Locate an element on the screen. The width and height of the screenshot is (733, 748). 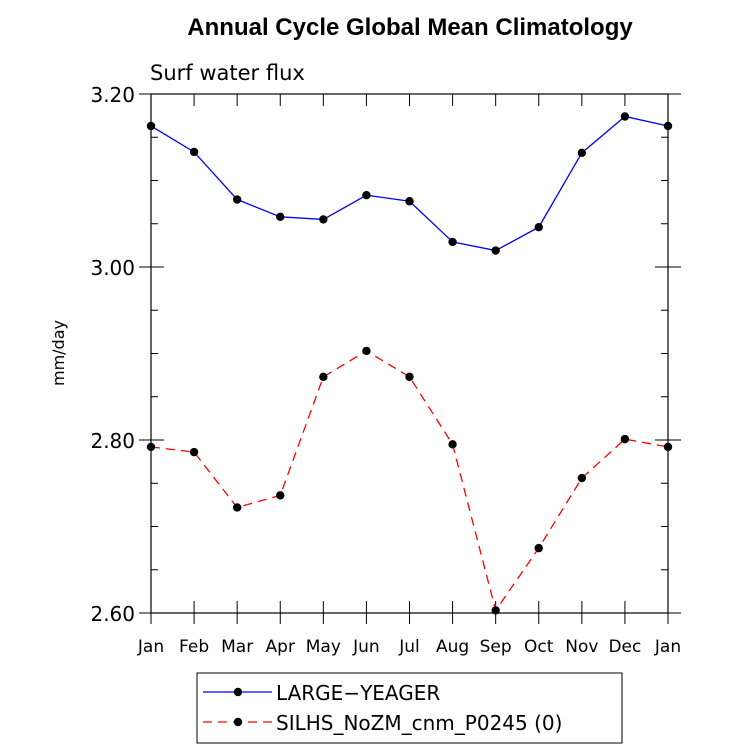
legend-label-0: LARGE−YEAGER is located at coordinates (358, 693).